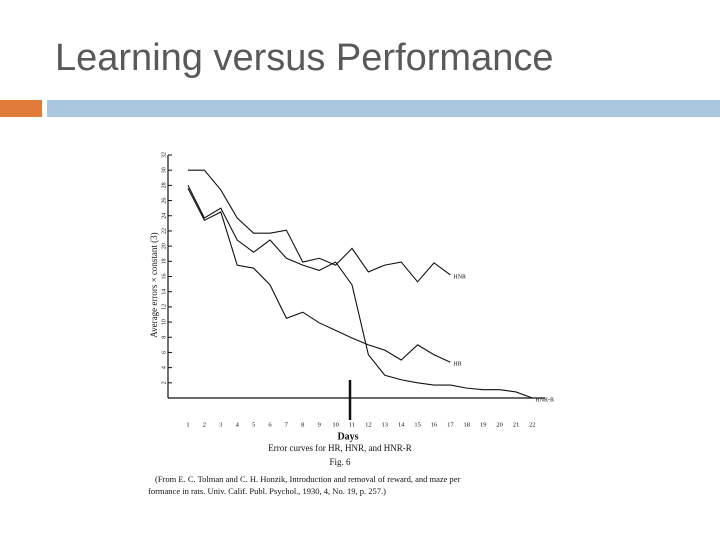 The width and height of the screenshot is (720, 540). What do you see at coordinates (164, 185) in the screenshot?
I see `y-tick-label: 28` at bounding box center [164, 185].